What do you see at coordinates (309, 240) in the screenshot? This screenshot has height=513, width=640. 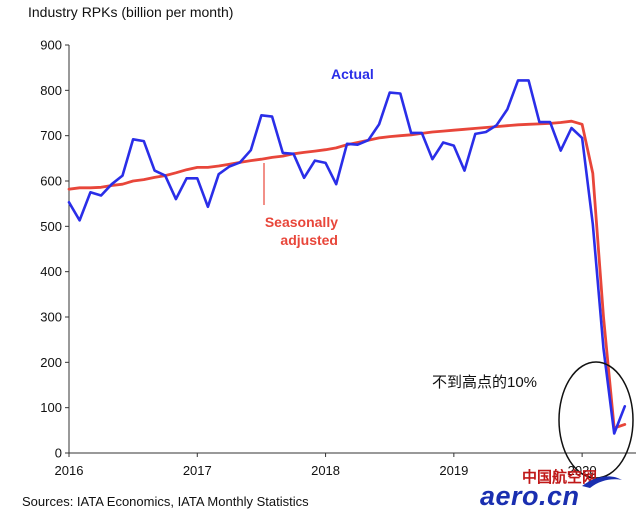 I see `seasonally-adjusted-label-line2: adjusted` at bounding box center [309, 240].